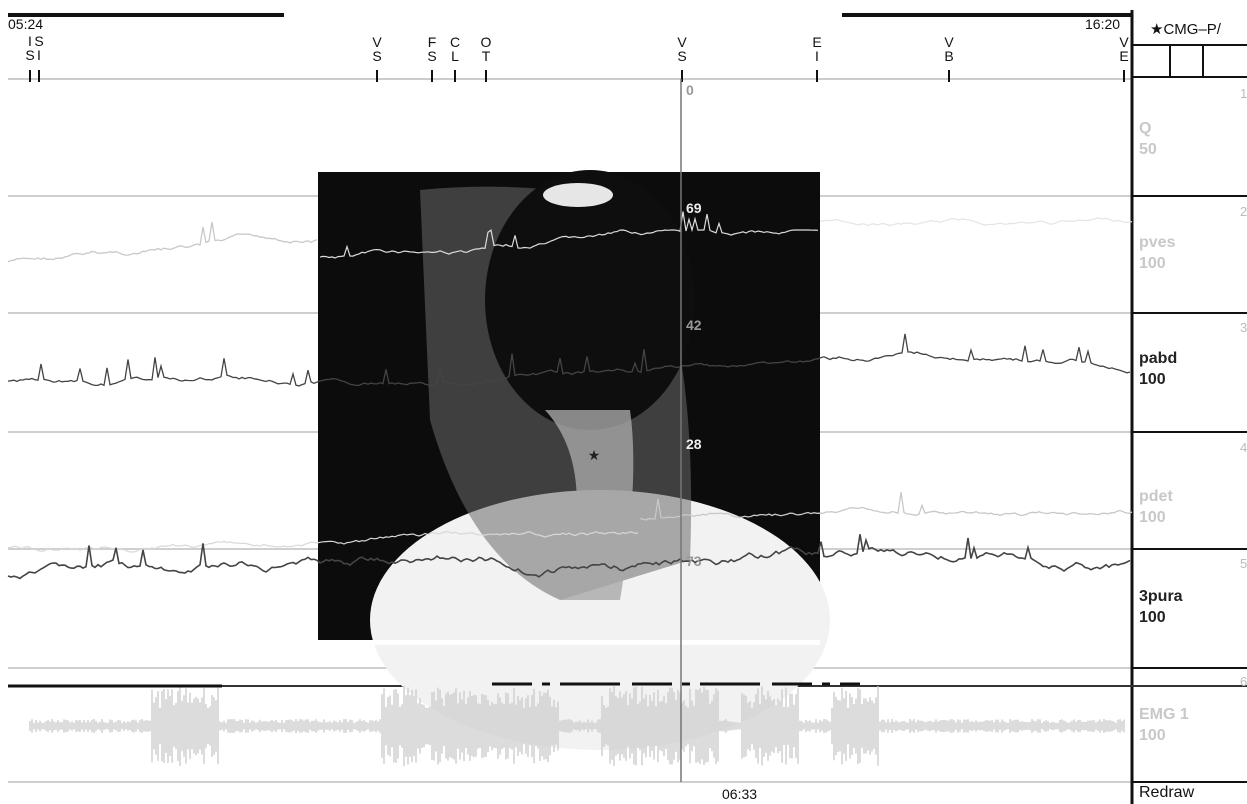 The height and width of the screenshot is (804, 1247). I want to click on redraw-button: Redraw, so click(1167, 792).